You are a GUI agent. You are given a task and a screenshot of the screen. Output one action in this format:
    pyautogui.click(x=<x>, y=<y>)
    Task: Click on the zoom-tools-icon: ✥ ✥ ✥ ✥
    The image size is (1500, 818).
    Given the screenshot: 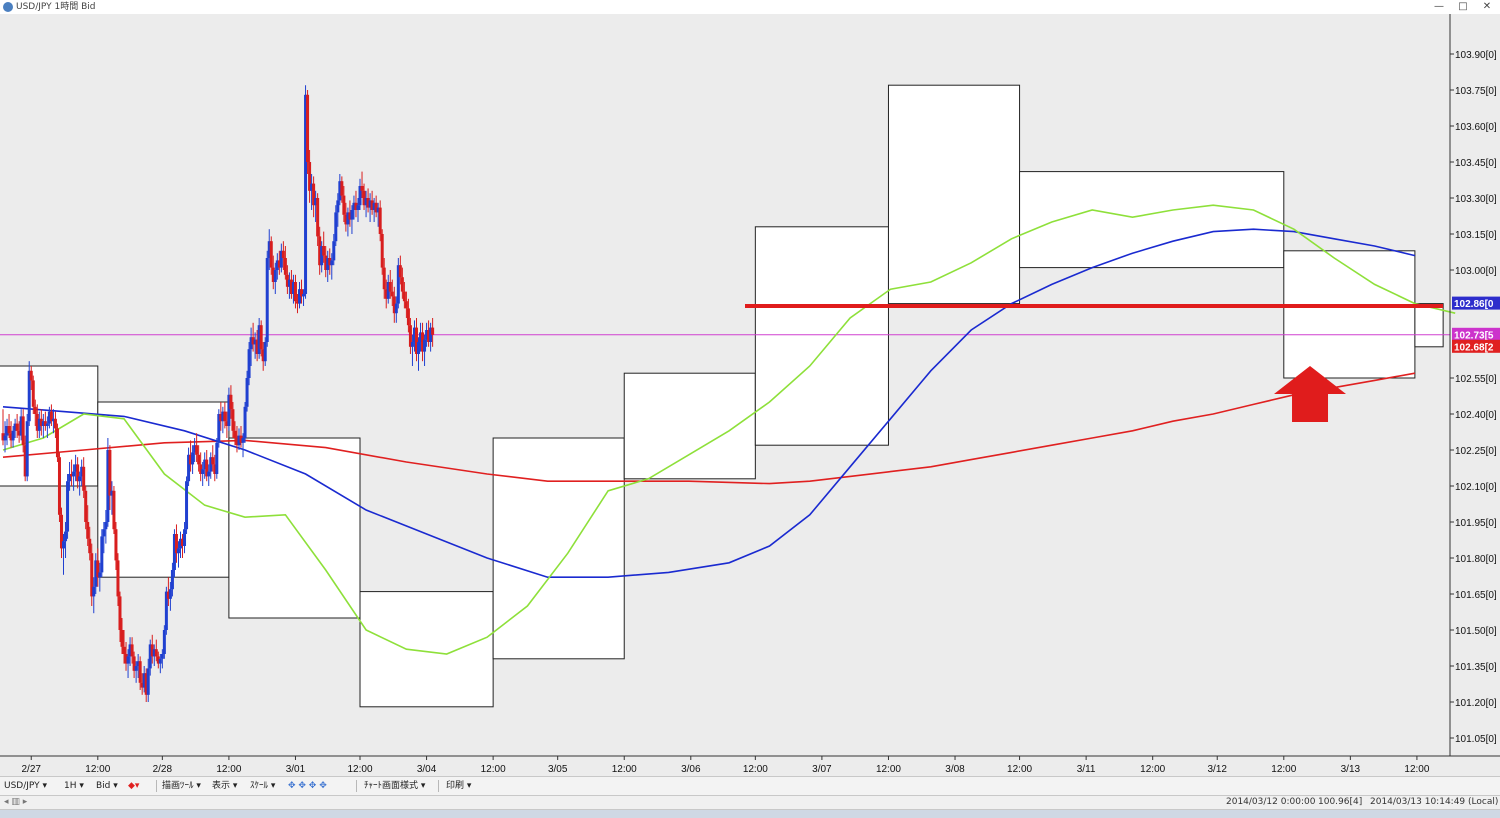 What is the action you would take?
    pyautogui.click(x=307, y=786)
    